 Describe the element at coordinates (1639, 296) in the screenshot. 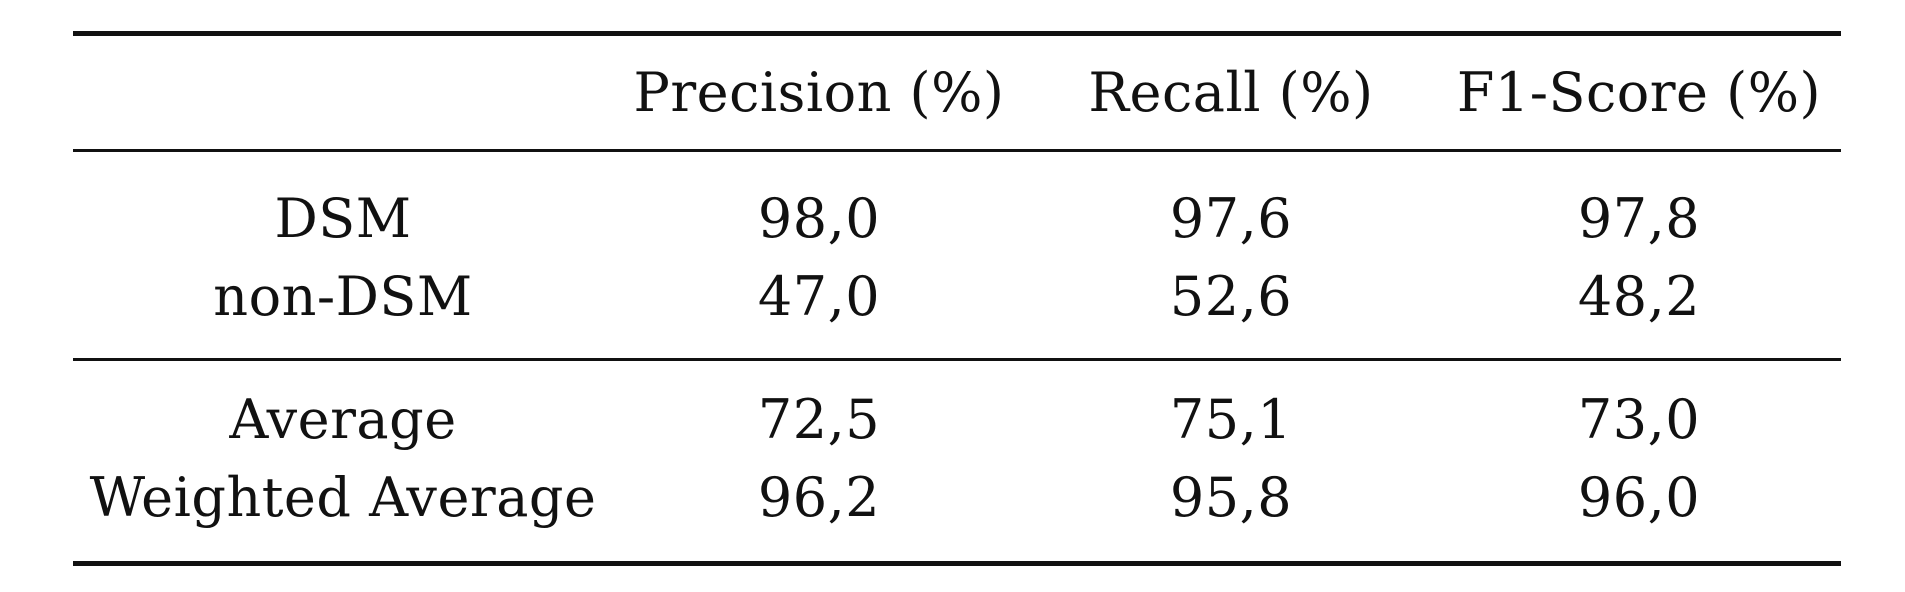

I see `f1-score-value: 48,2` at that location.